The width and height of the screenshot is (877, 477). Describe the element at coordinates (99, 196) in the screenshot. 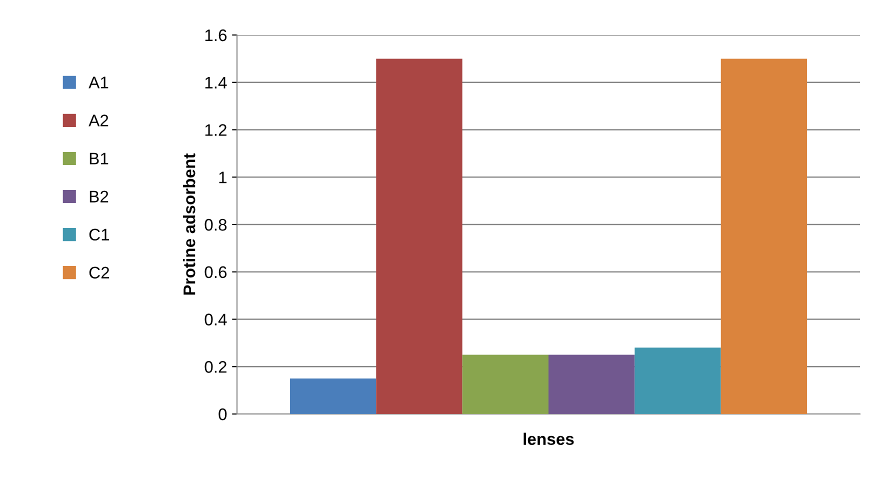

I see `legend-label: B2` at that location.